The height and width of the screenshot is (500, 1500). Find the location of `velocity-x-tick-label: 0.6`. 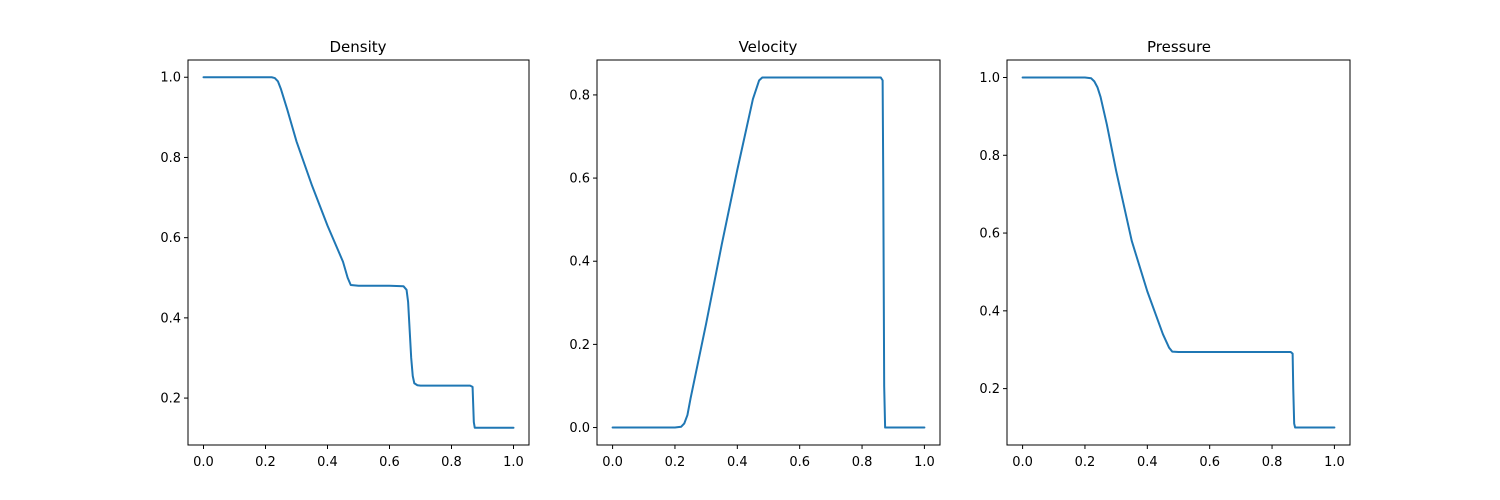

velocity-x-tick-label: 0.6 is located at coordinates (799, 462).